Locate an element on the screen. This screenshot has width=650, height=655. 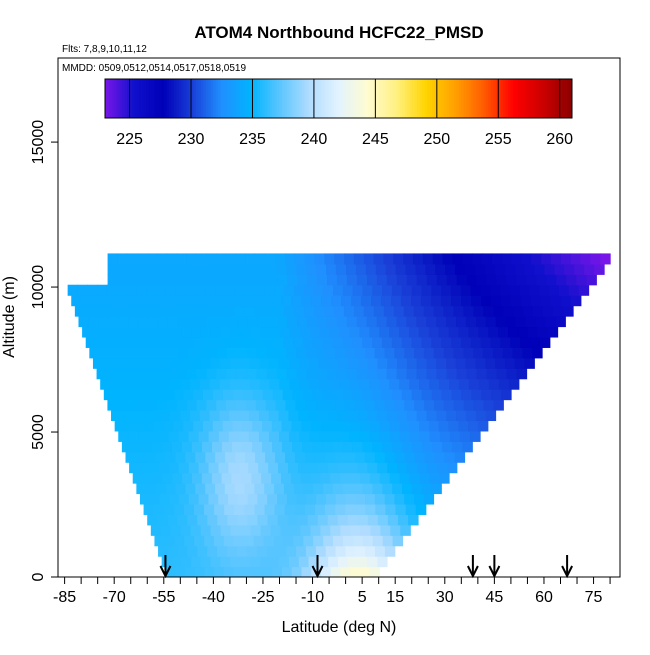
site-arrow is located at coordinates (165, 567).